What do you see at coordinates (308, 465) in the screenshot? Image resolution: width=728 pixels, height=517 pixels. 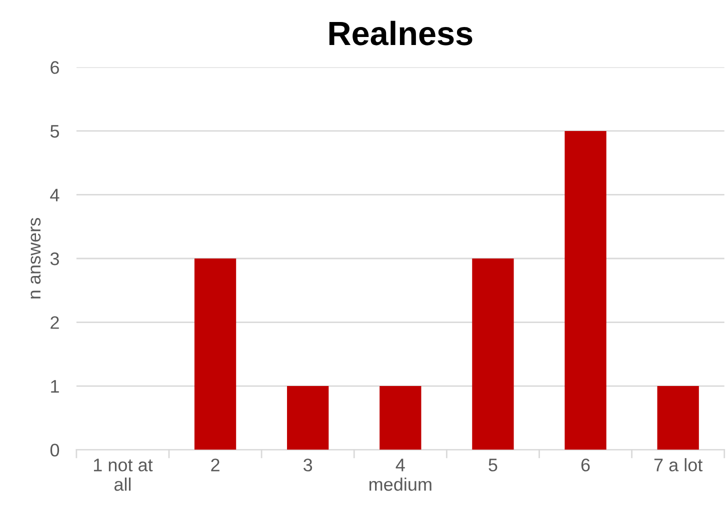 I see `x-tick-label: 3` at bounding box center [308, 465].